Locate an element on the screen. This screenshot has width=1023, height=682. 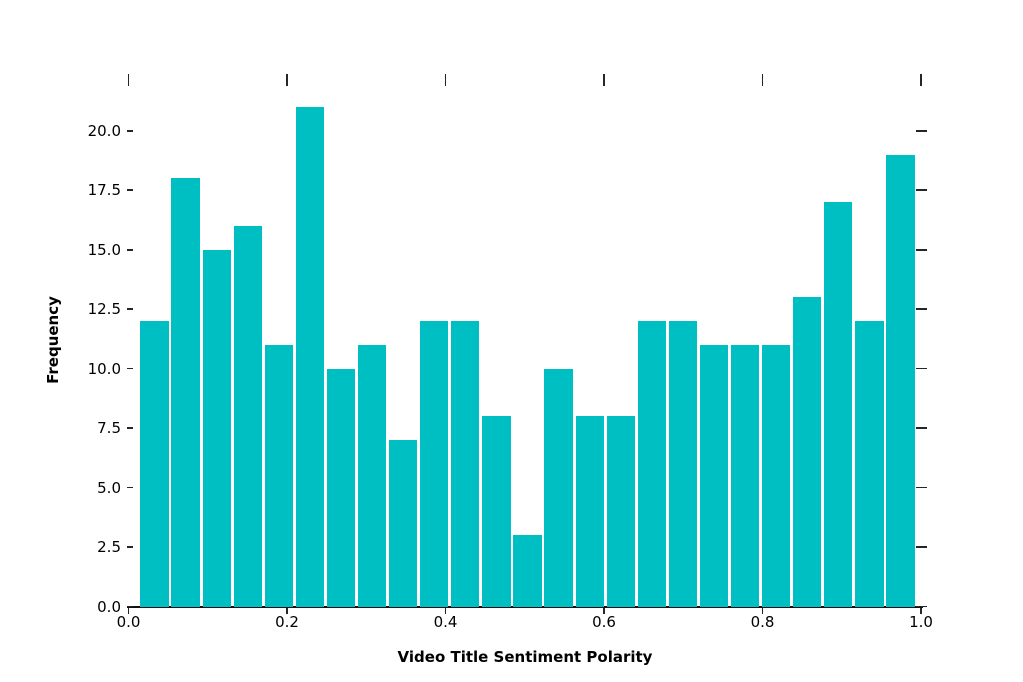
y-tick-label: 15.0 is located at coordinates (104, 249).